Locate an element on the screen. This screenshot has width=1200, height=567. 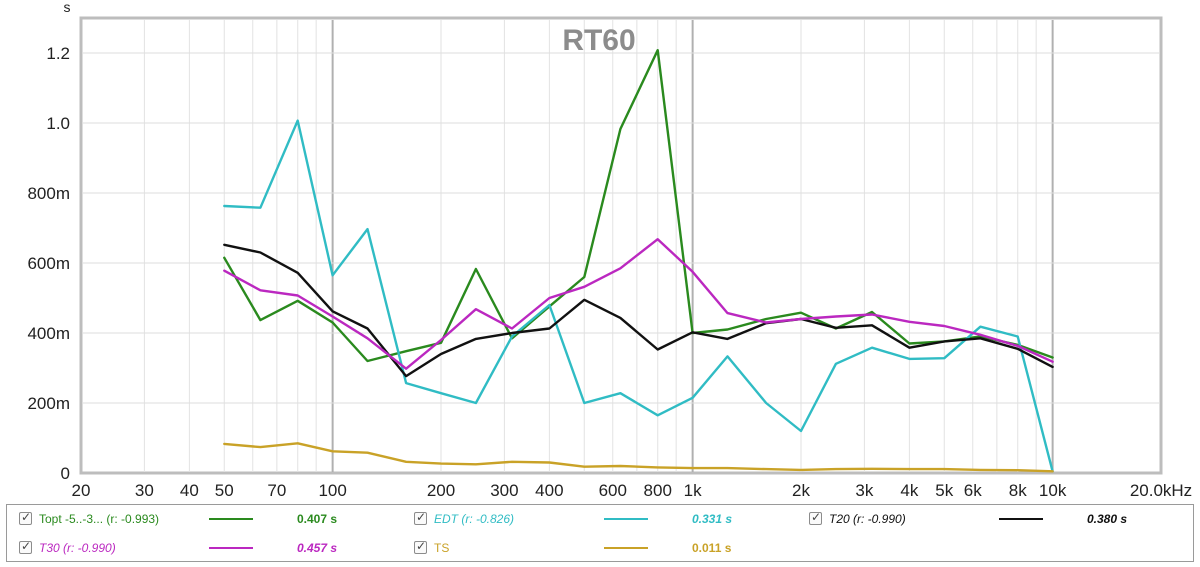
legend-swatch-ts is located at coordinates (626, 548).